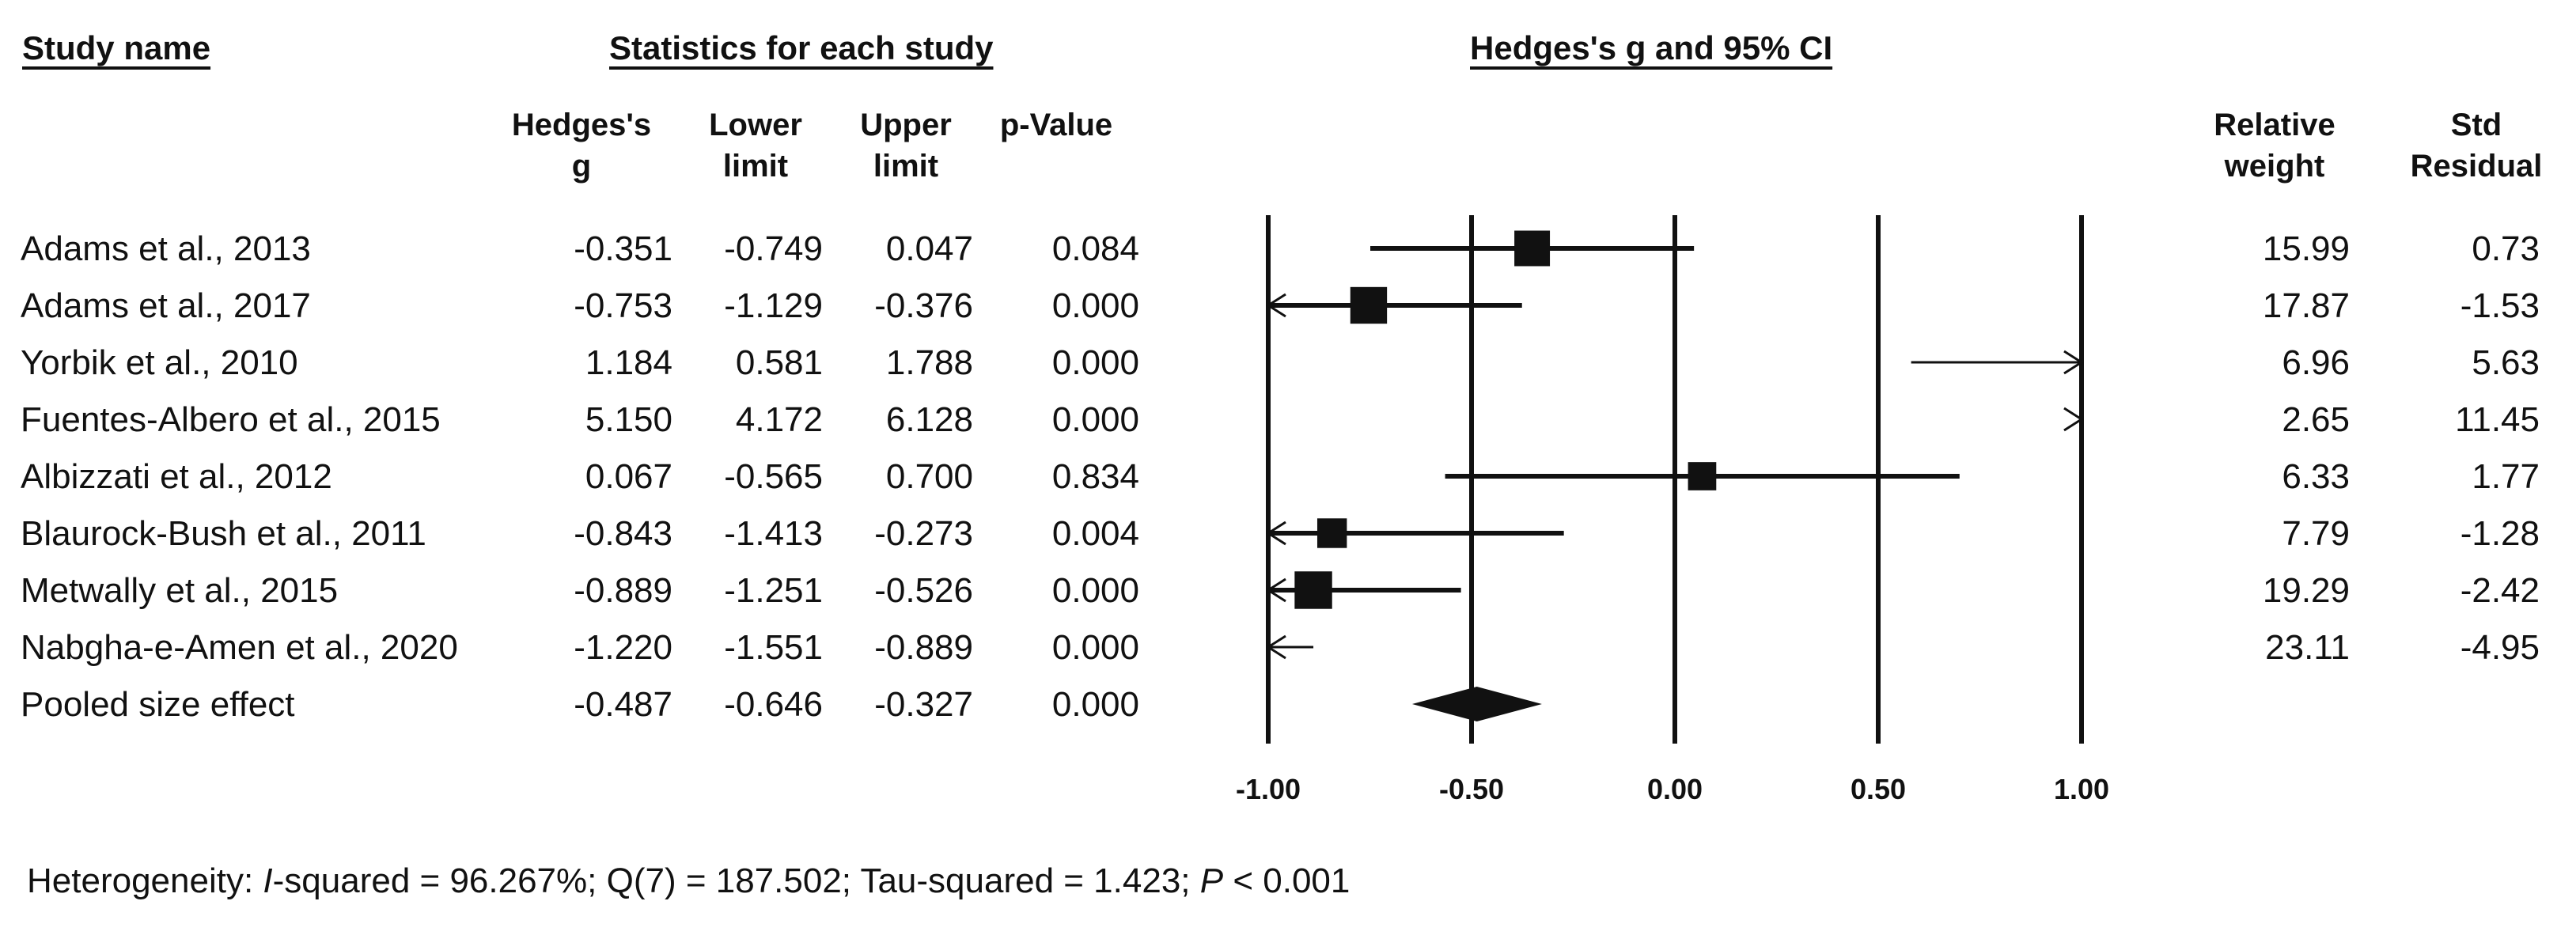 The image size is (2576, 939). What do you see at coordinates (1675, 789) in the screenshot?
I see `x-tick-label: 0.00` at bounding box center [1675, 789].